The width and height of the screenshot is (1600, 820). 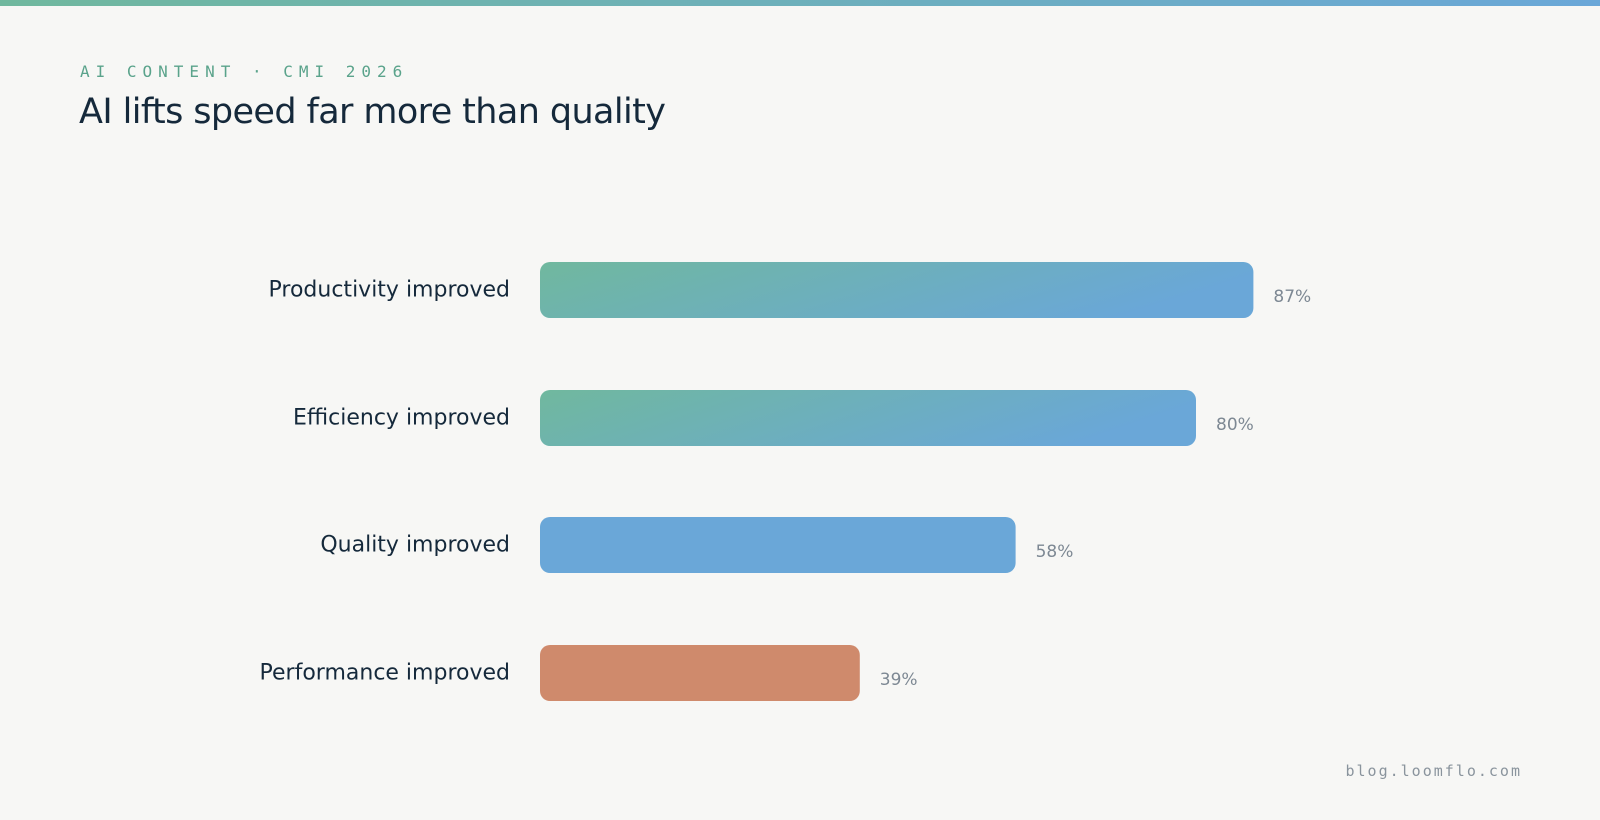 What do you see at coordinates (401, 418) in the screenshot?
I see `category-label-1: Efficiency improved` at bounding box center [401, 418].